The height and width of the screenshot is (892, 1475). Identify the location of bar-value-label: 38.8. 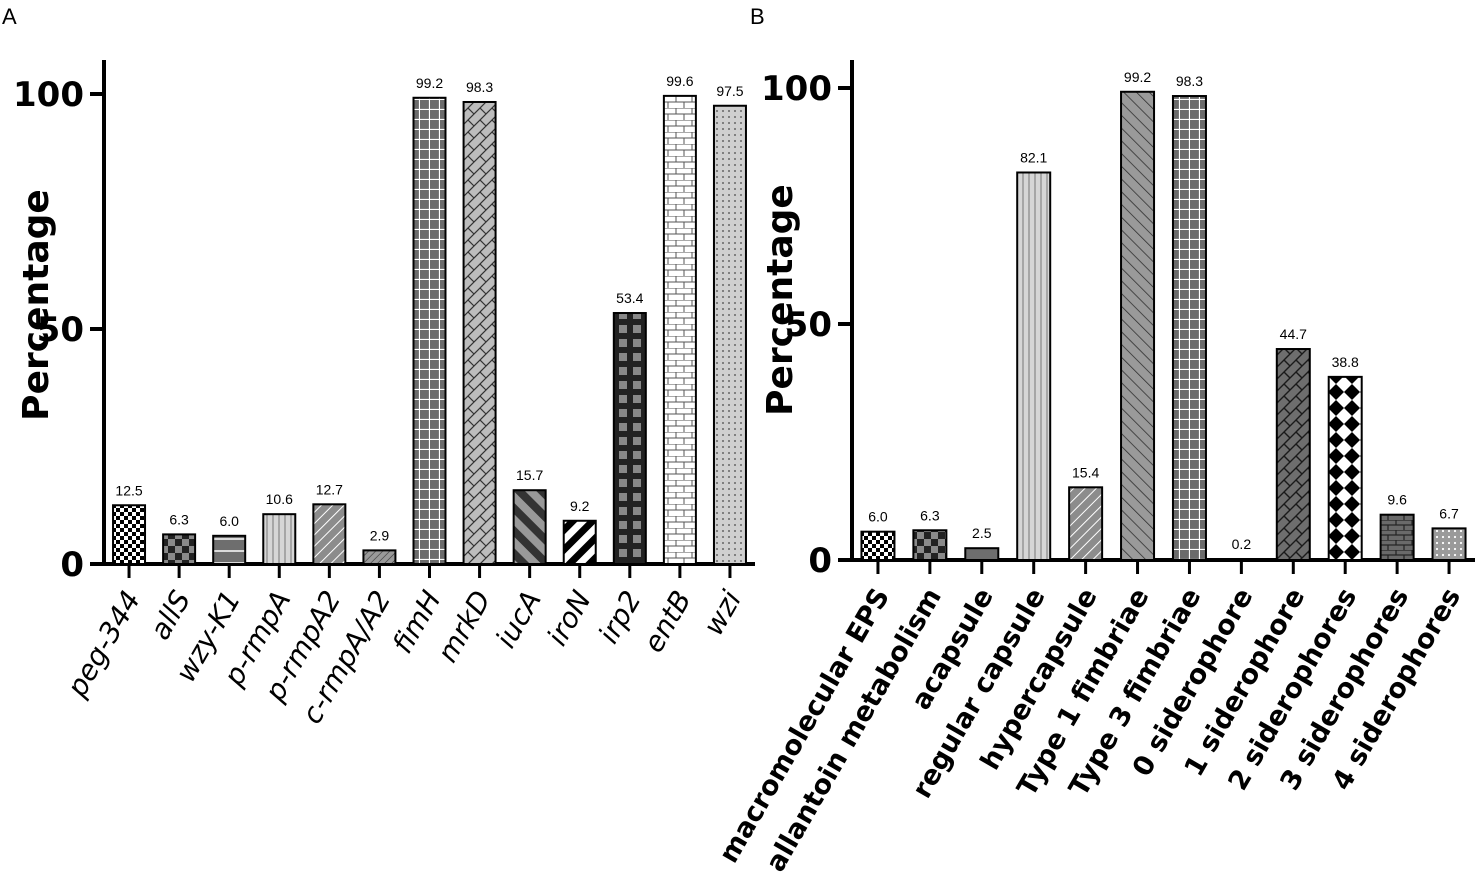
(1345, 362).